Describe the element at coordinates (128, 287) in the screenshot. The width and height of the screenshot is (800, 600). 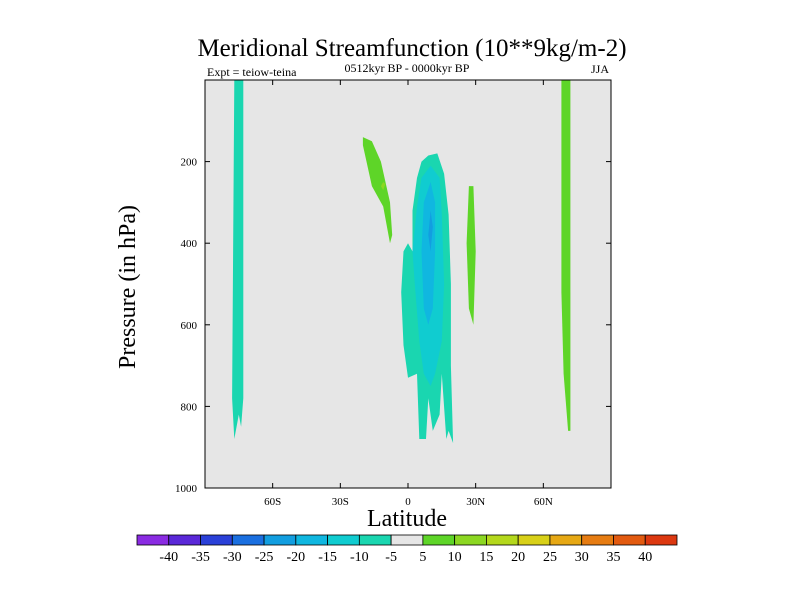
I see `y-axis-label: Pressure (in hPa)` at that location.